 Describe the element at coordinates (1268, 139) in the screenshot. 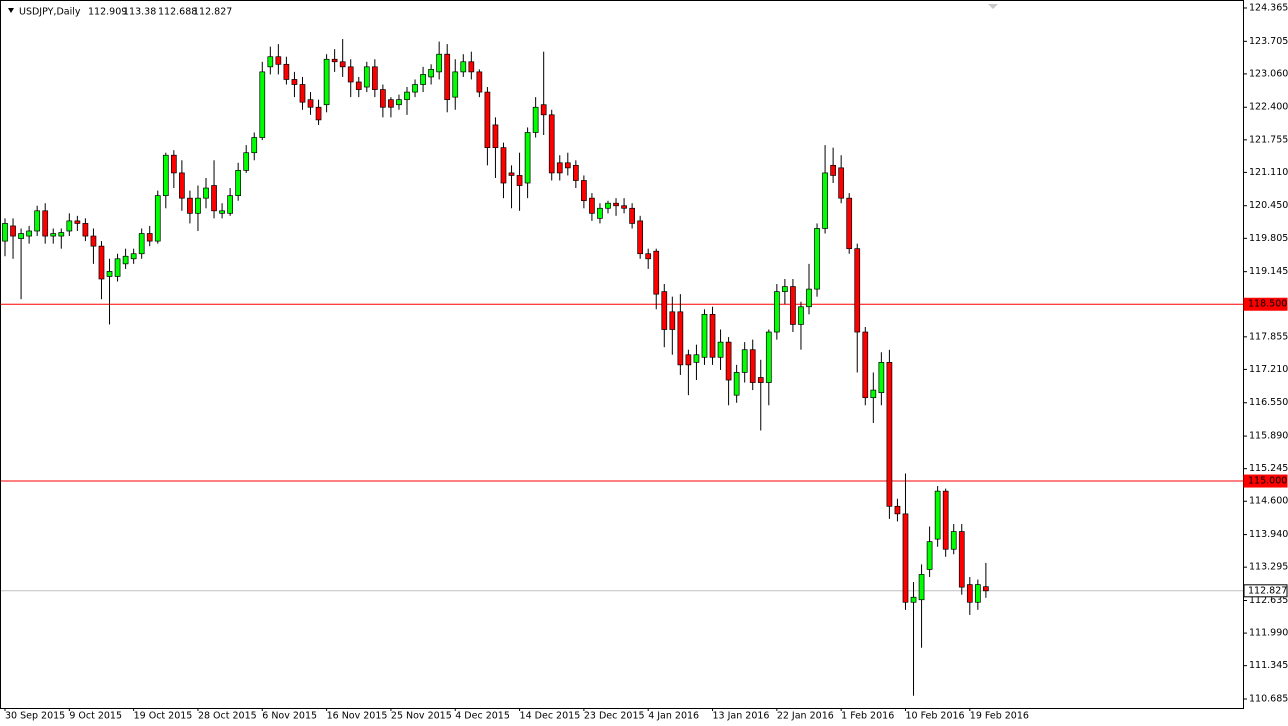

I see `y-tick-label: 121.755` at that location.